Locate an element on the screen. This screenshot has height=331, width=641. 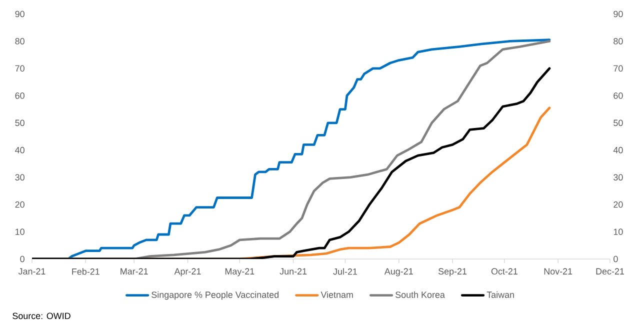
x-tick-label: Feb-21 is located at coordinates (86, 271).